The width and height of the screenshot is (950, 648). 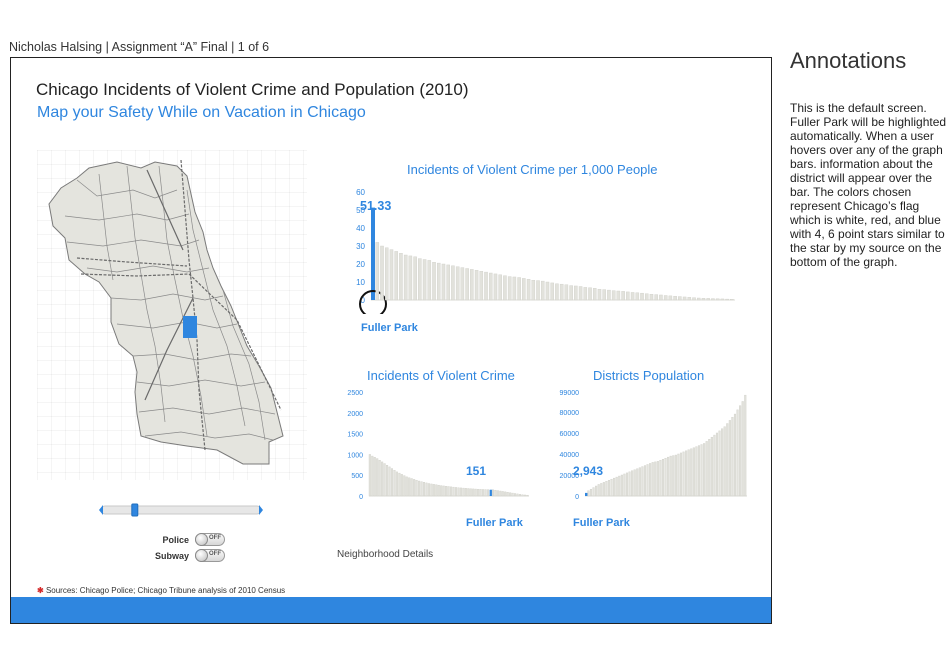 I want to click on chicago-map, so click(x=172, y=315).